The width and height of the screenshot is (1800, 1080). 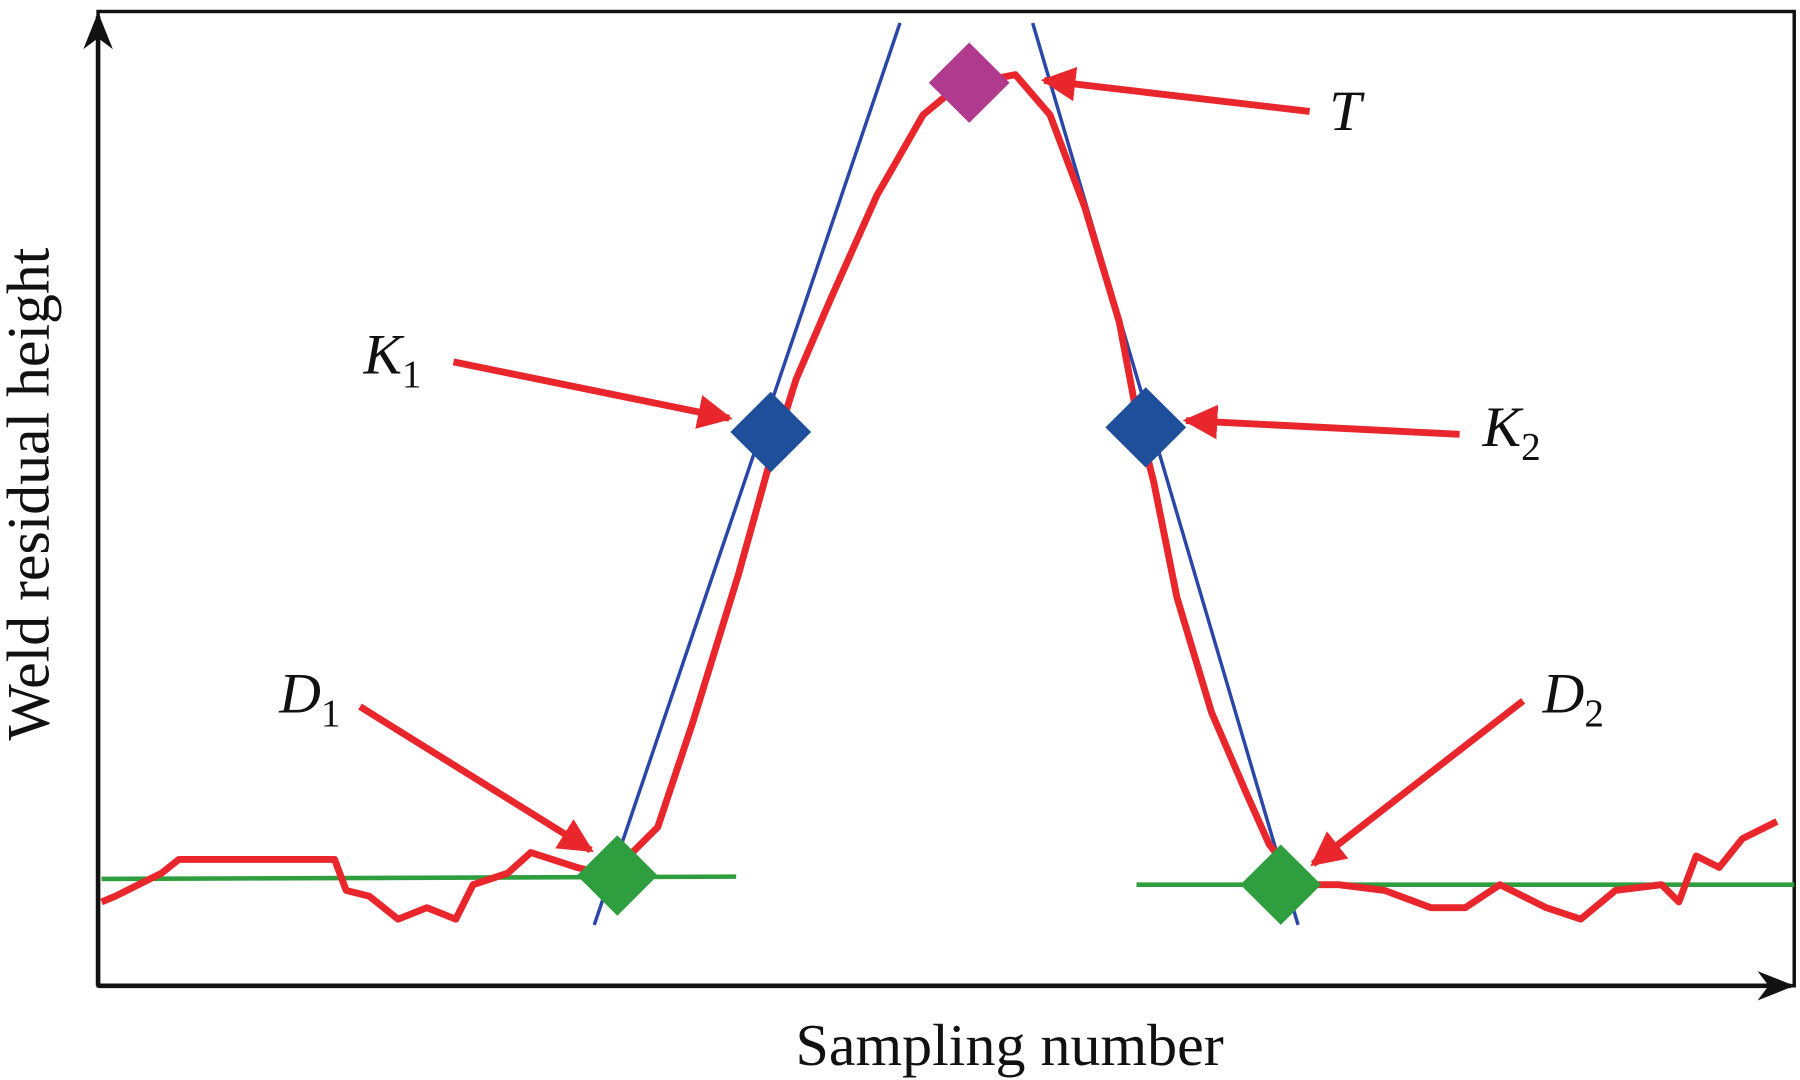 I want to click on x-axis-label: Sampling number, so click(x=1010, y=1045).